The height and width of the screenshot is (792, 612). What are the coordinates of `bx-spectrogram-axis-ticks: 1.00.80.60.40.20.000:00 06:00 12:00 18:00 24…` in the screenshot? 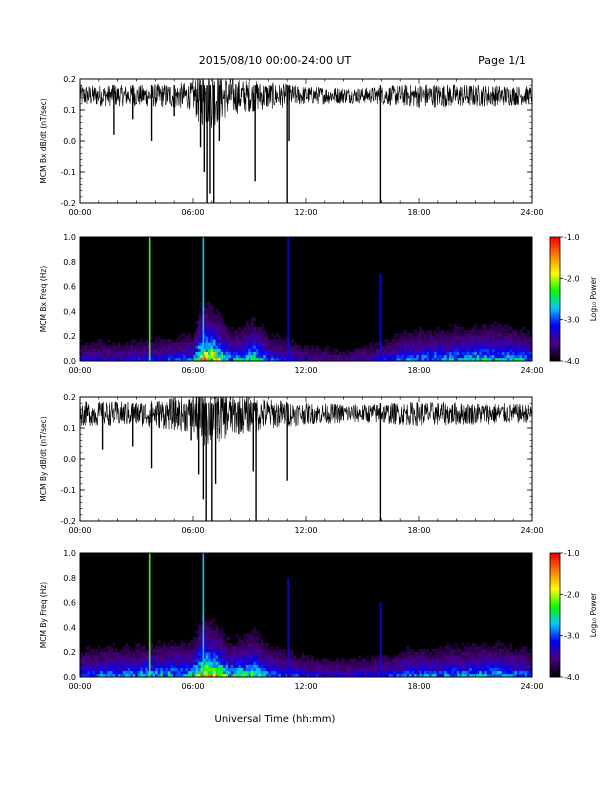 It's located at (303, 304).